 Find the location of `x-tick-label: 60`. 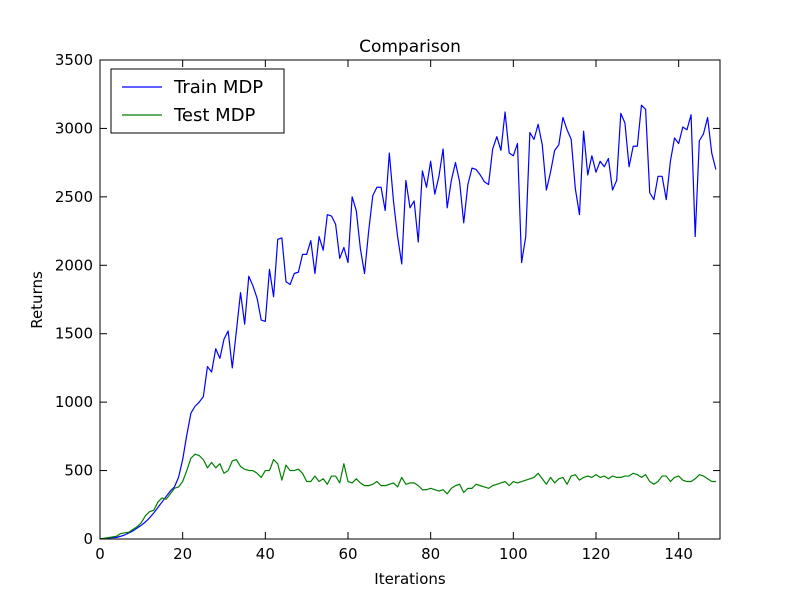

x-tick-label: 60 is located at coordinates (347, 554).